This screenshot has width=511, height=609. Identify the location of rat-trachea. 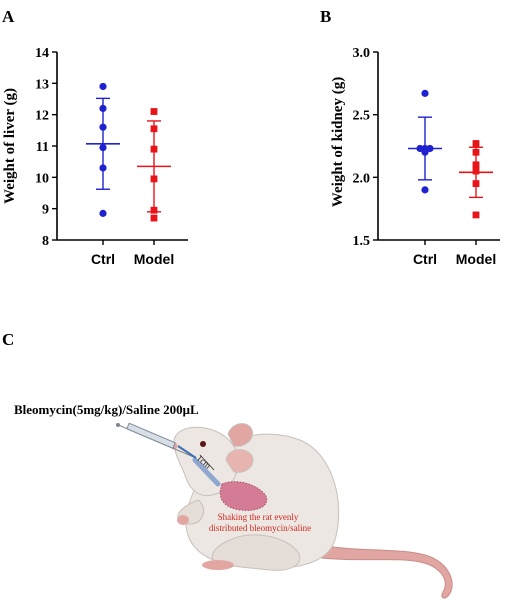
(206, 472).